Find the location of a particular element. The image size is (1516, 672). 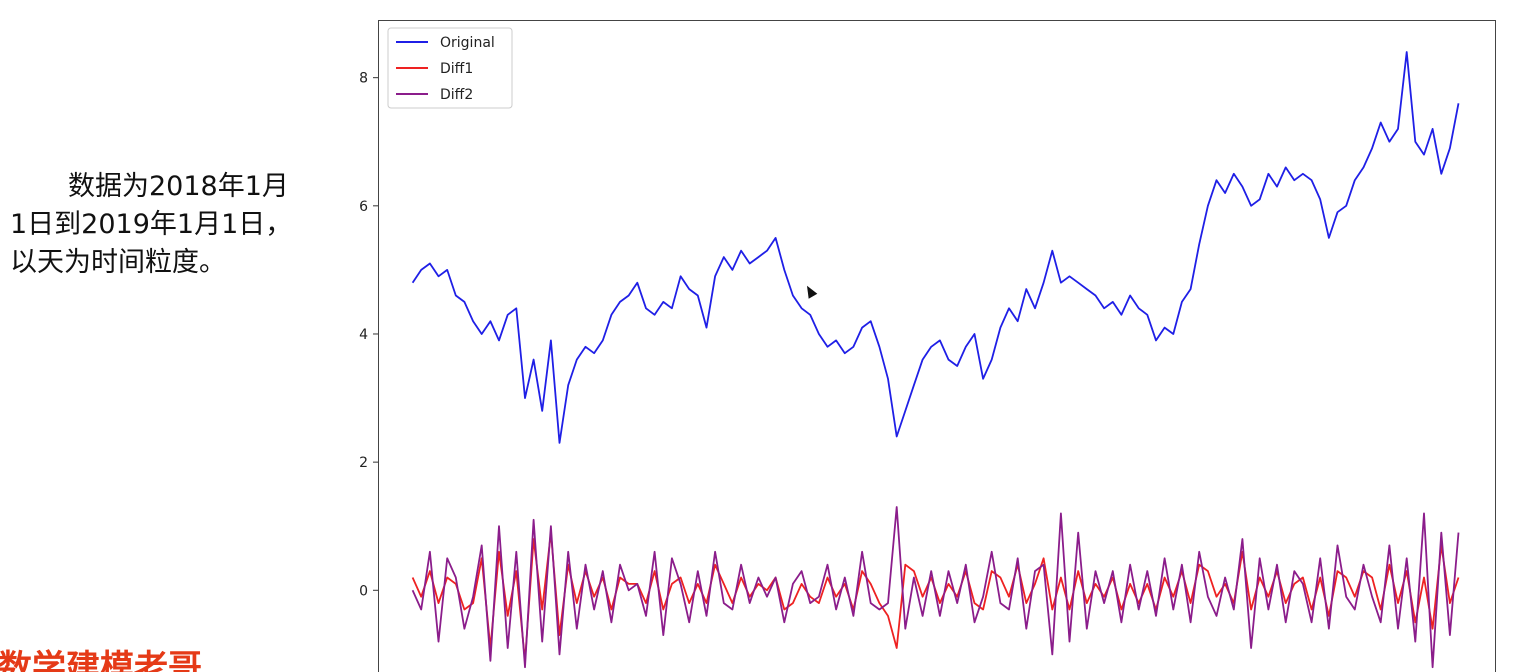

legend-label-original: Original is located at coordinates (467, 43).